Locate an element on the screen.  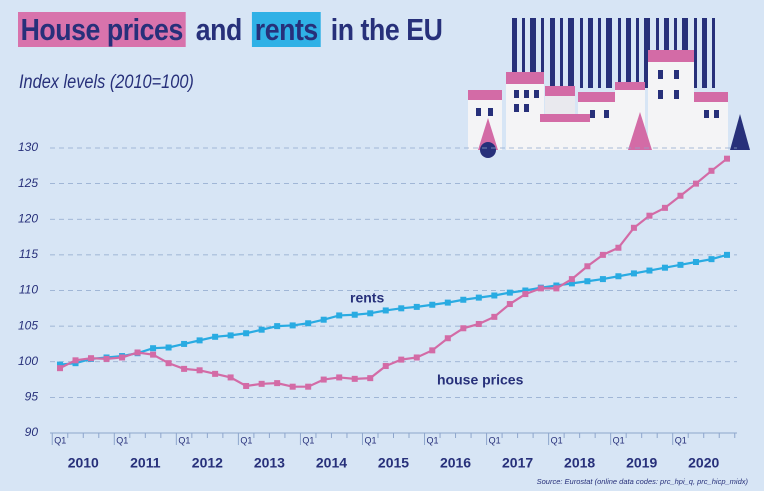
y-tick-label: 115 is located at coordinates (28, 254).